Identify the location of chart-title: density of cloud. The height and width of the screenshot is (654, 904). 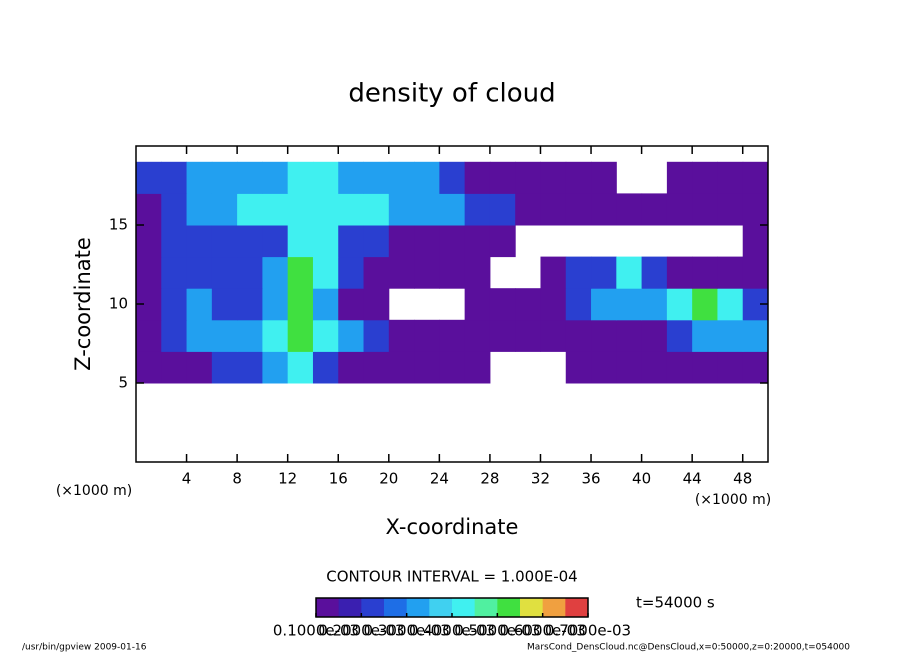
(451, 94).